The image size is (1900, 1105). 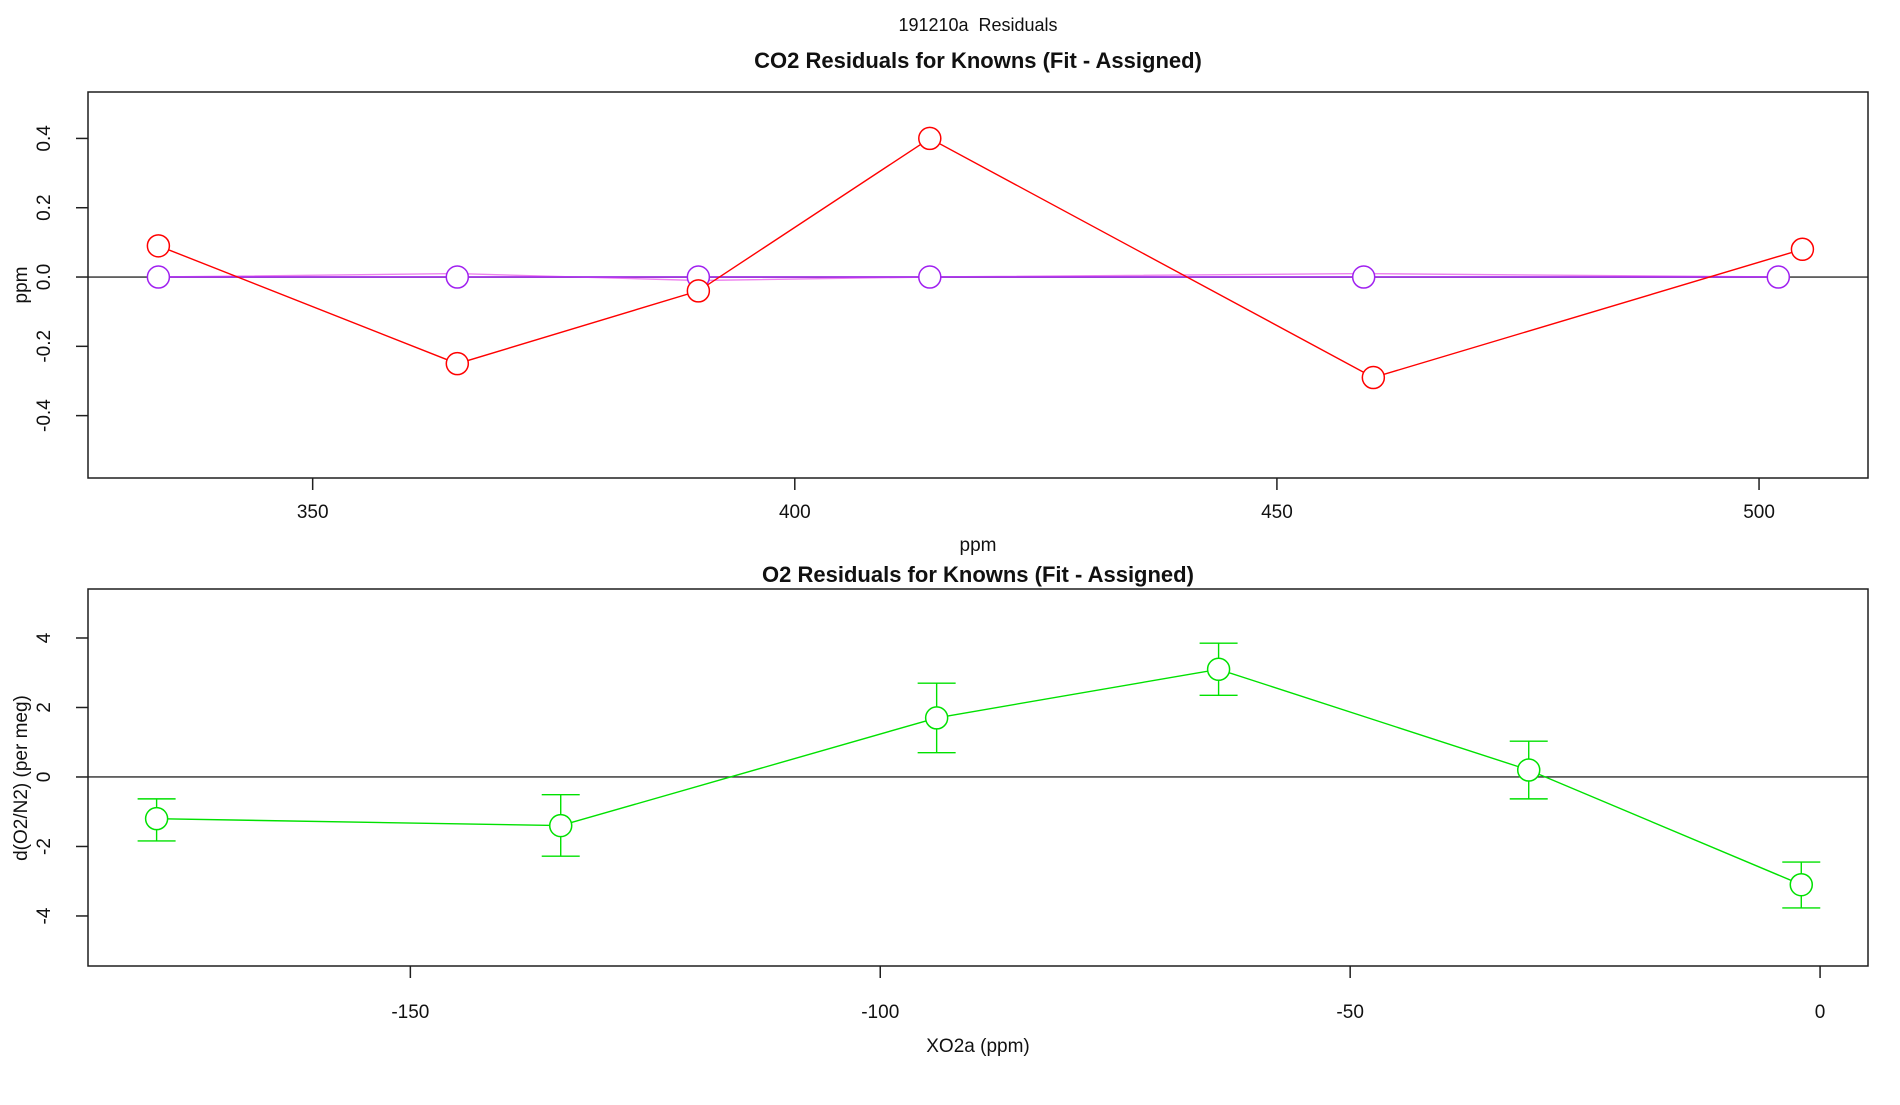 What do you see at coordinates (1820, 1012) in the screenshot?
I see `x-tick-label: 0` at bounding box center [1820, 1012].